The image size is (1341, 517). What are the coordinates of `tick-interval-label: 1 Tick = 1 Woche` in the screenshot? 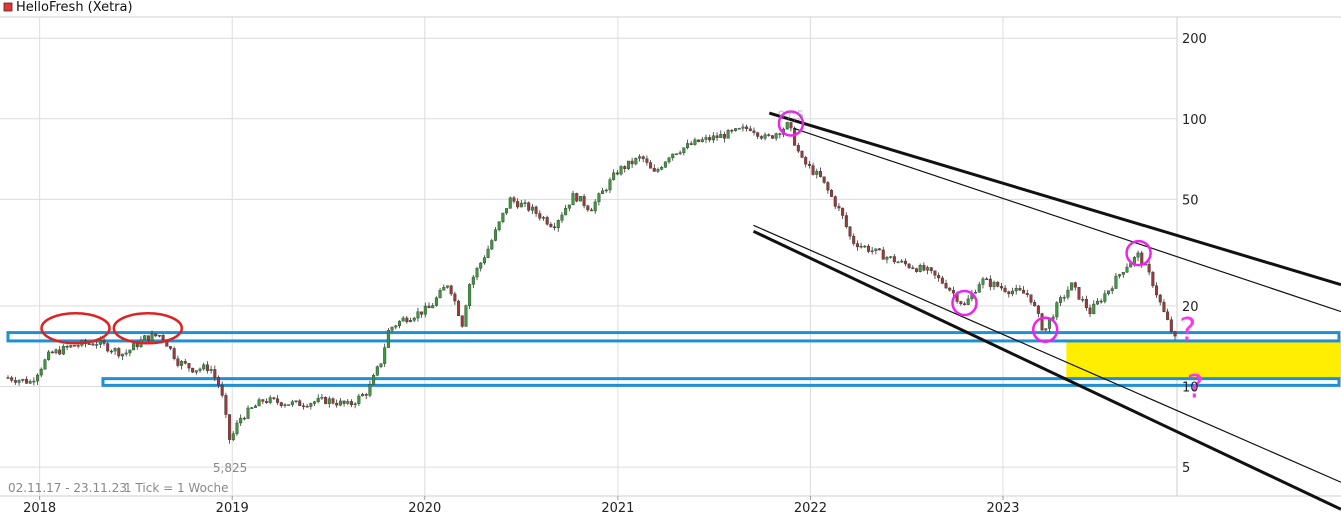 It's located at (176, 488).